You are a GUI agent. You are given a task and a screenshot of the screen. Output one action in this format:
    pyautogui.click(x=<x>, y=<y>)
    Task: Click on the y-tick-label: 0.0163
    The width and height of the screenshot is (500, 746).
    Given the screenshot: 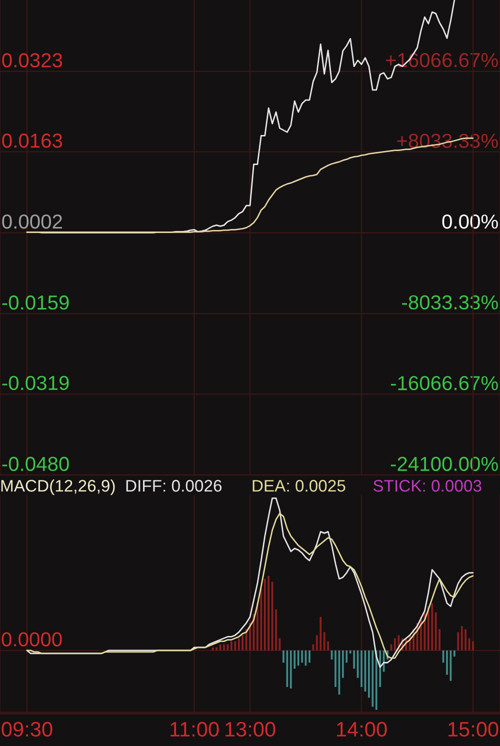 What is the action you would take?
    pyautogui.click(x=32, y=141)
    